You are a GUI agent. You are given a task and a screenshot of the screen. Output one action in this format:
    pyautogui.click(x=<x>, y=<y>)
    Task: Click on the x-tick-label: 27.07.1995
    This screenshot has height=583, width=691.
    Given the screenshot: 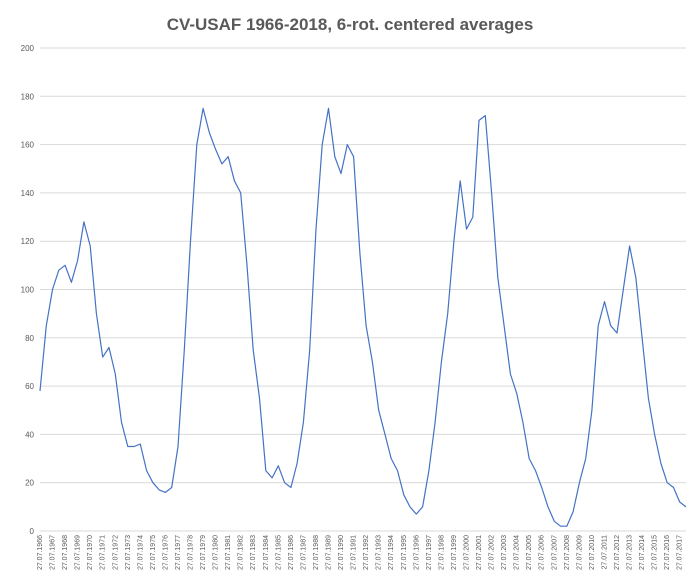 What is the action you would take?
    pyautogui.click(x=404, y=552)
    